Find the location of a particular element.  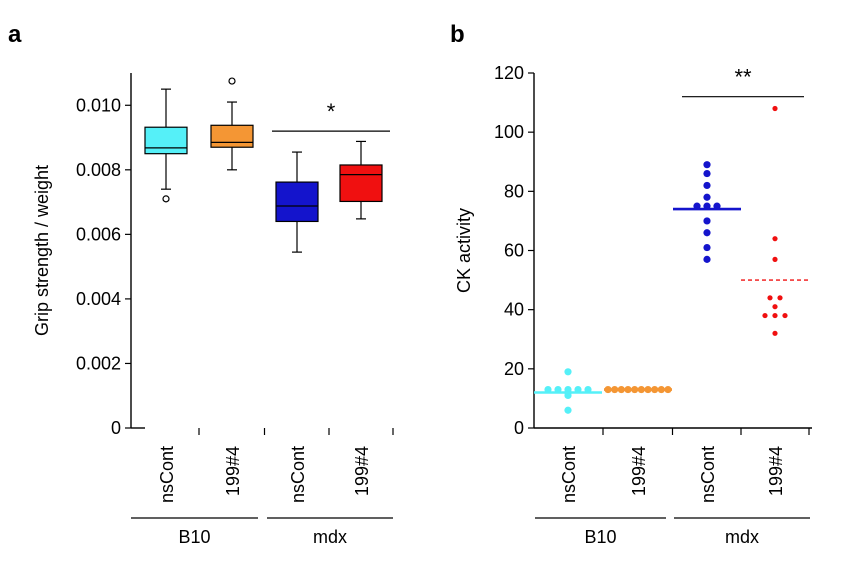

y-tick-label: 0.004 is located at coordinates (98, 299).